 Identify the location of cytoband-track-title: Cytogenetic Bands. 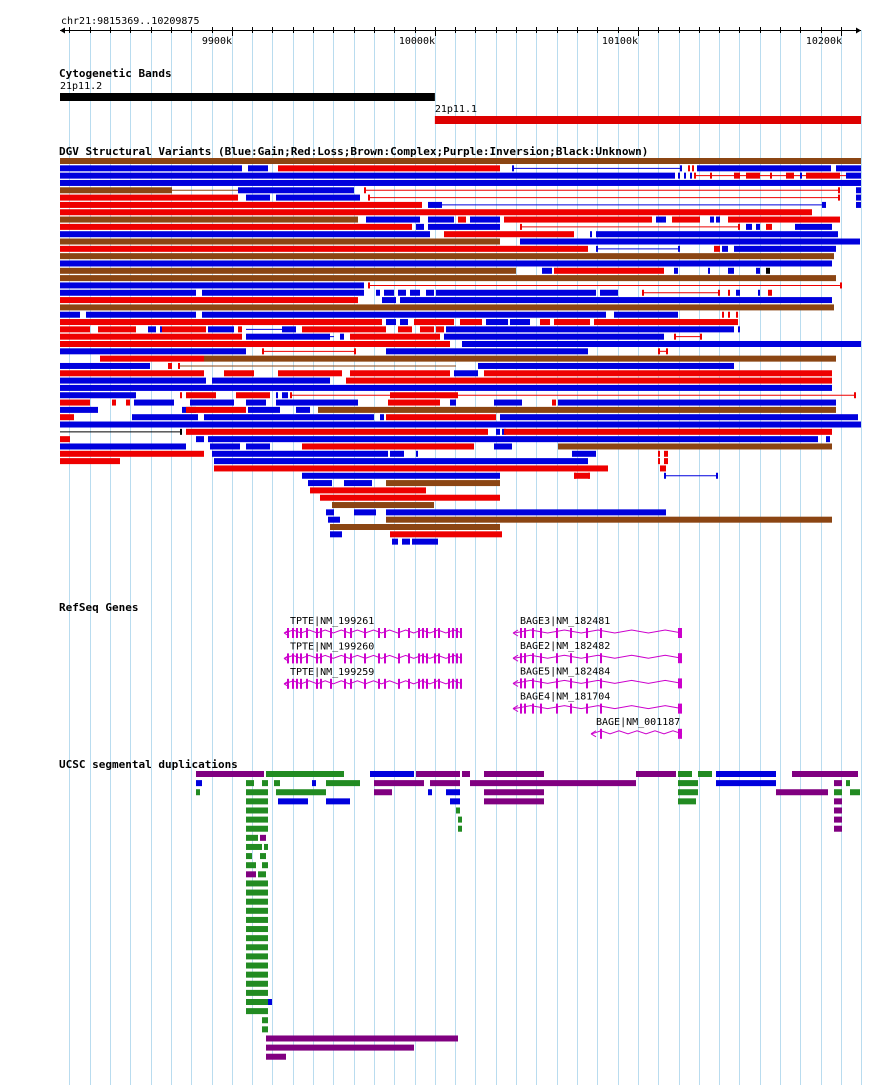
(115, 73).